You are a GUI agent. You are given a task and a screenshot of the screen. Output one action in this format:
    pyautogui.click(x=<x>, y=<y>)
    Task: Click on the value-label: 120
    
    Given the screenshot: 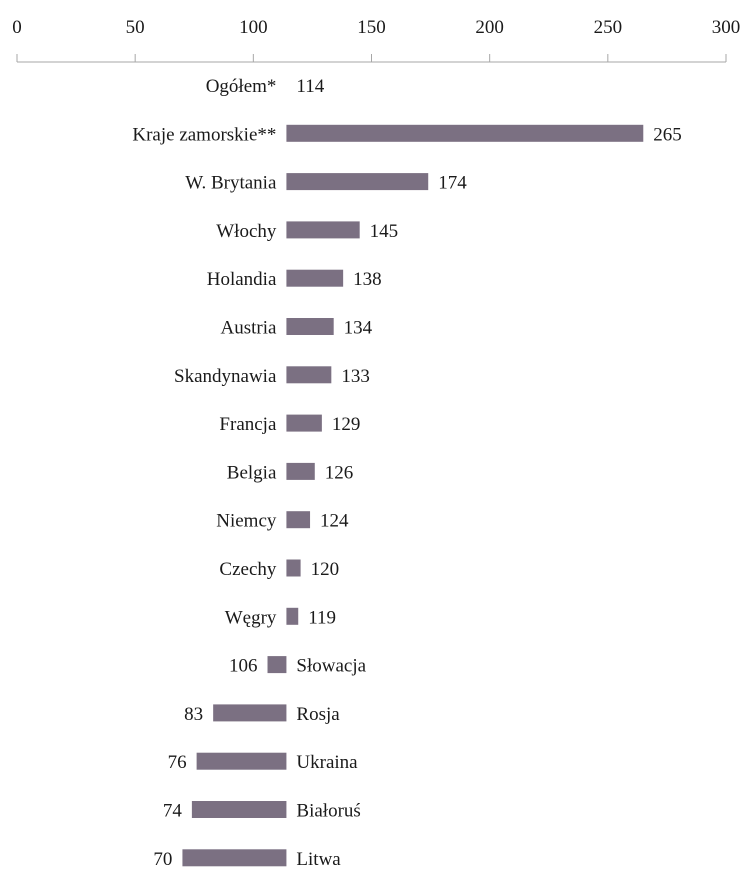 What is the action you would take?
    pyautogui.click(x=325, y=569)
    